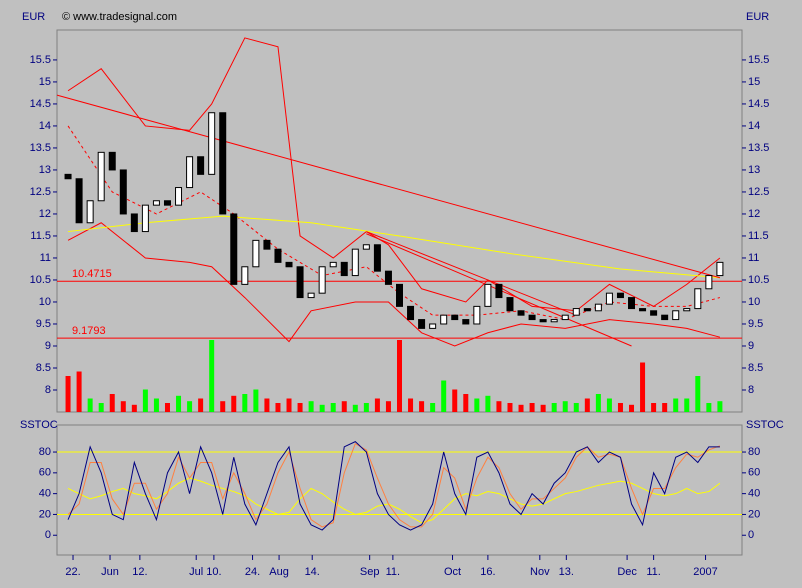  What do you see at coordinates (279, 572) in the screenshot?
I see `x-tick-label: Aug` at bounding box center [279, 572].